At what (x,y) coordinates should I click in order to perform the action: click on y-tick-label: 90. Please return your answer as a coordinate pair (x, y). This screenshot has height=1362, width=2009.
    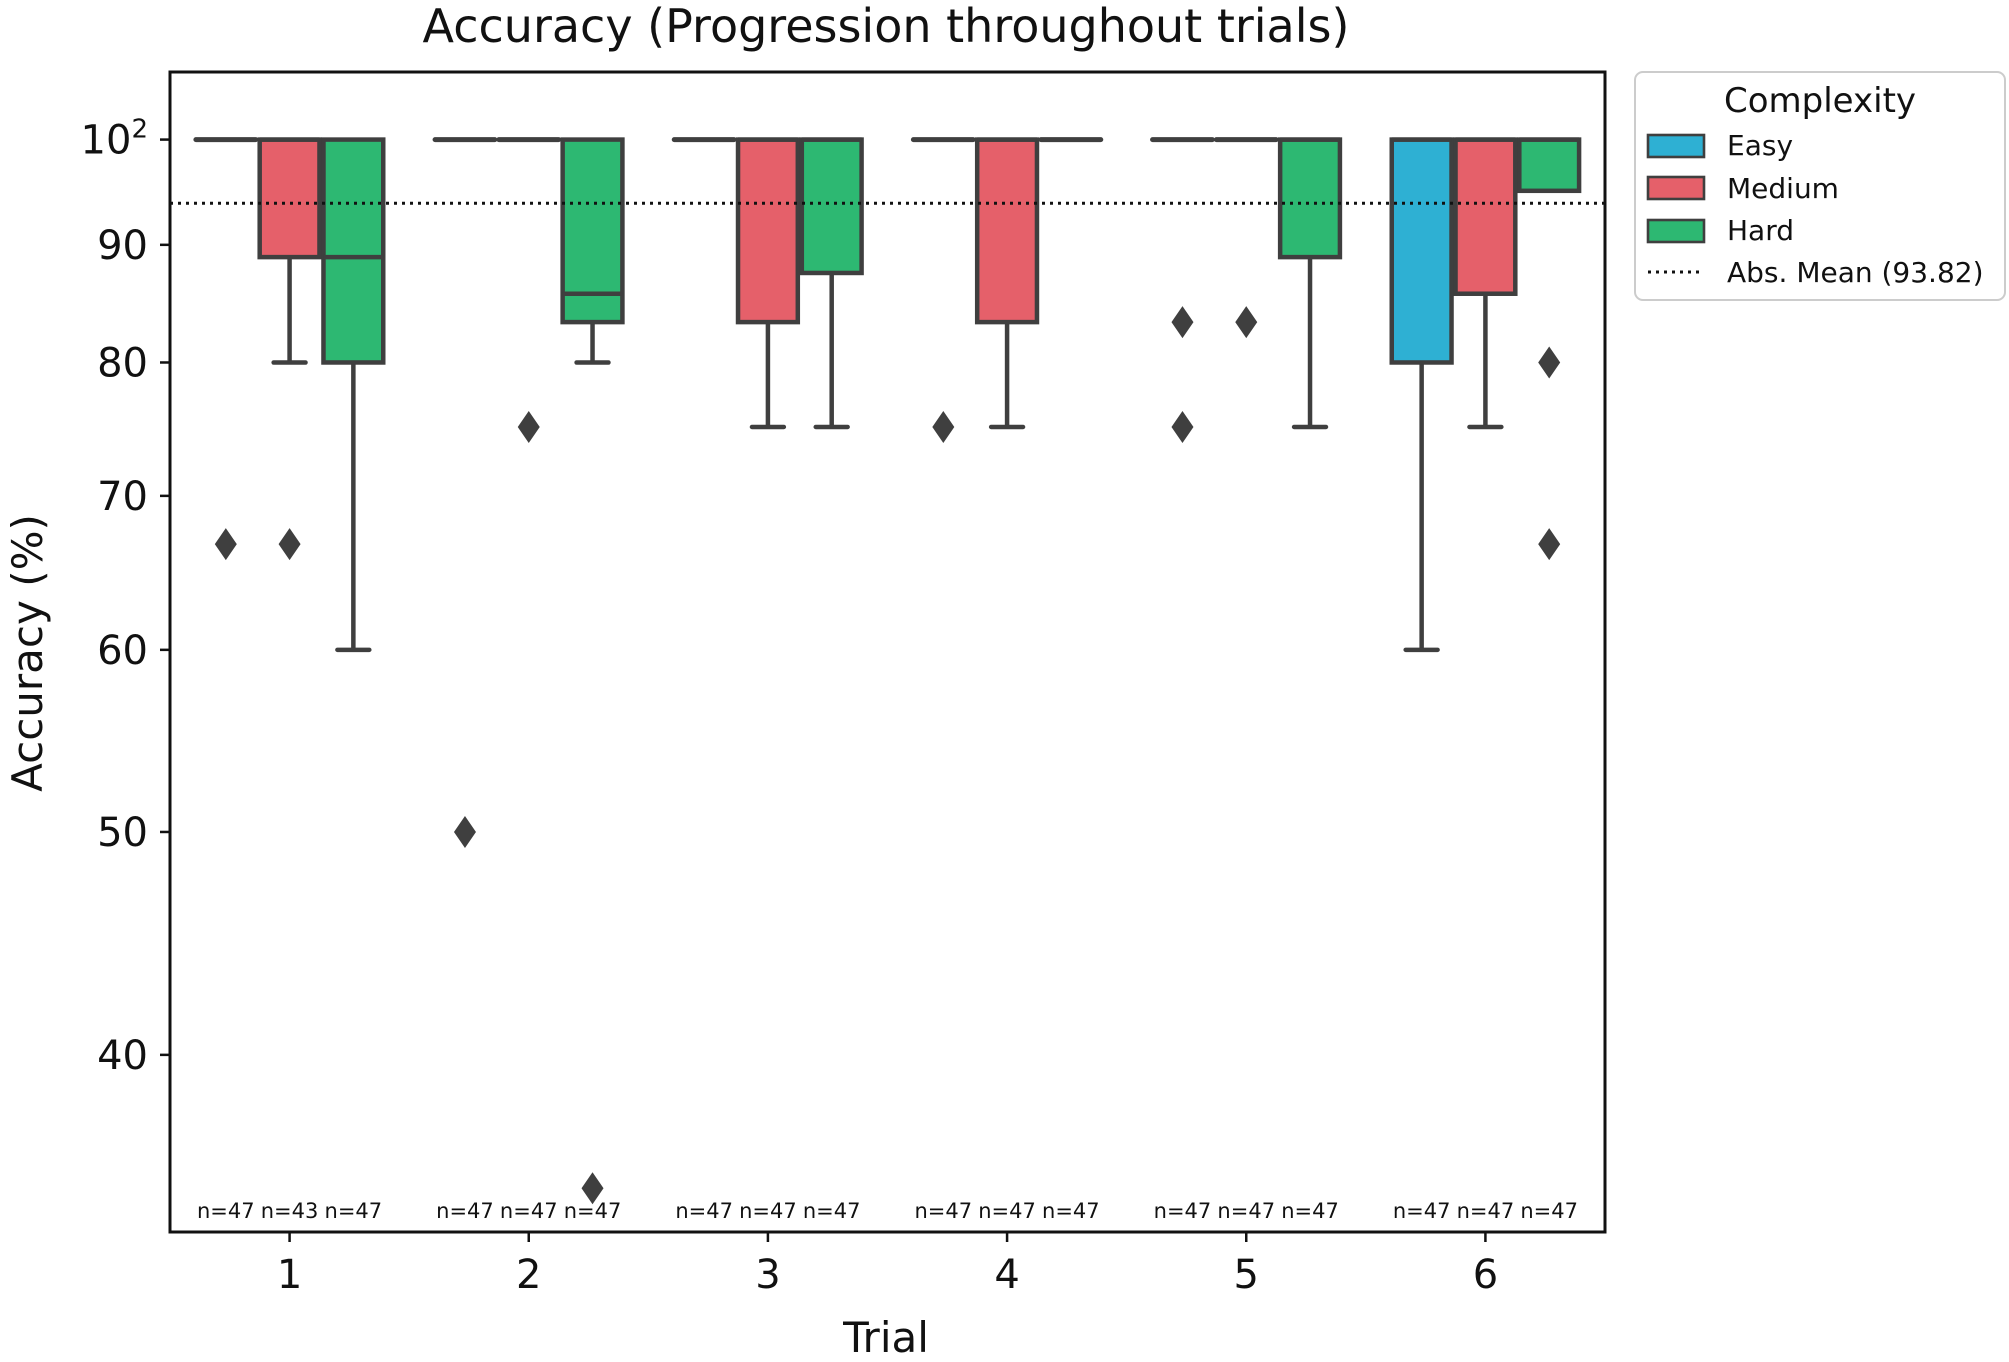
    Looking at the image, I should click on (122, 246).